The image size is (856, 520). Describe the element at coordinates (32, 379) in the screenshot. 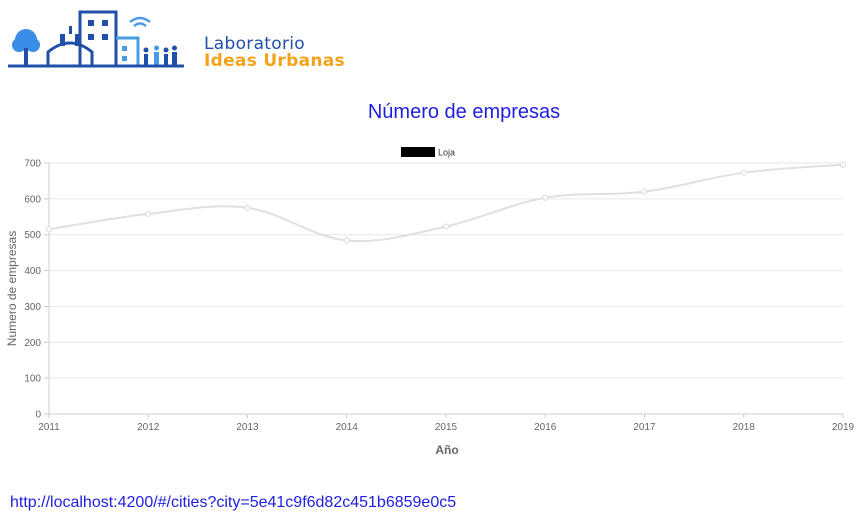

I see `y-tick-label: 100` at that location.